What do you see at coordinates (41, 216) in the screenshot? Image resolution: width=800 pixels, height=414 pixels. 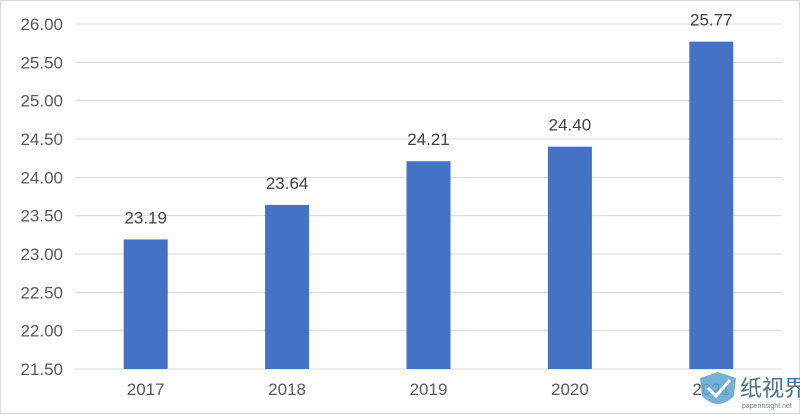 I see `y-tick-label: 23.50` at bounding box center [41, 216].